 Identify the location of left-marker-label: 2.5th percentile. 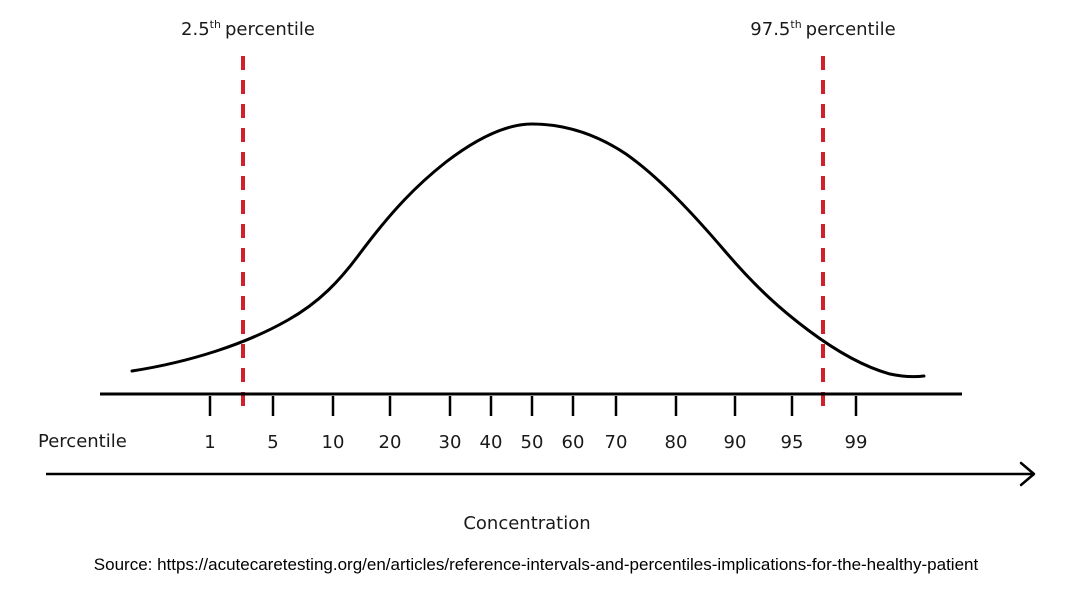
(248, 29).